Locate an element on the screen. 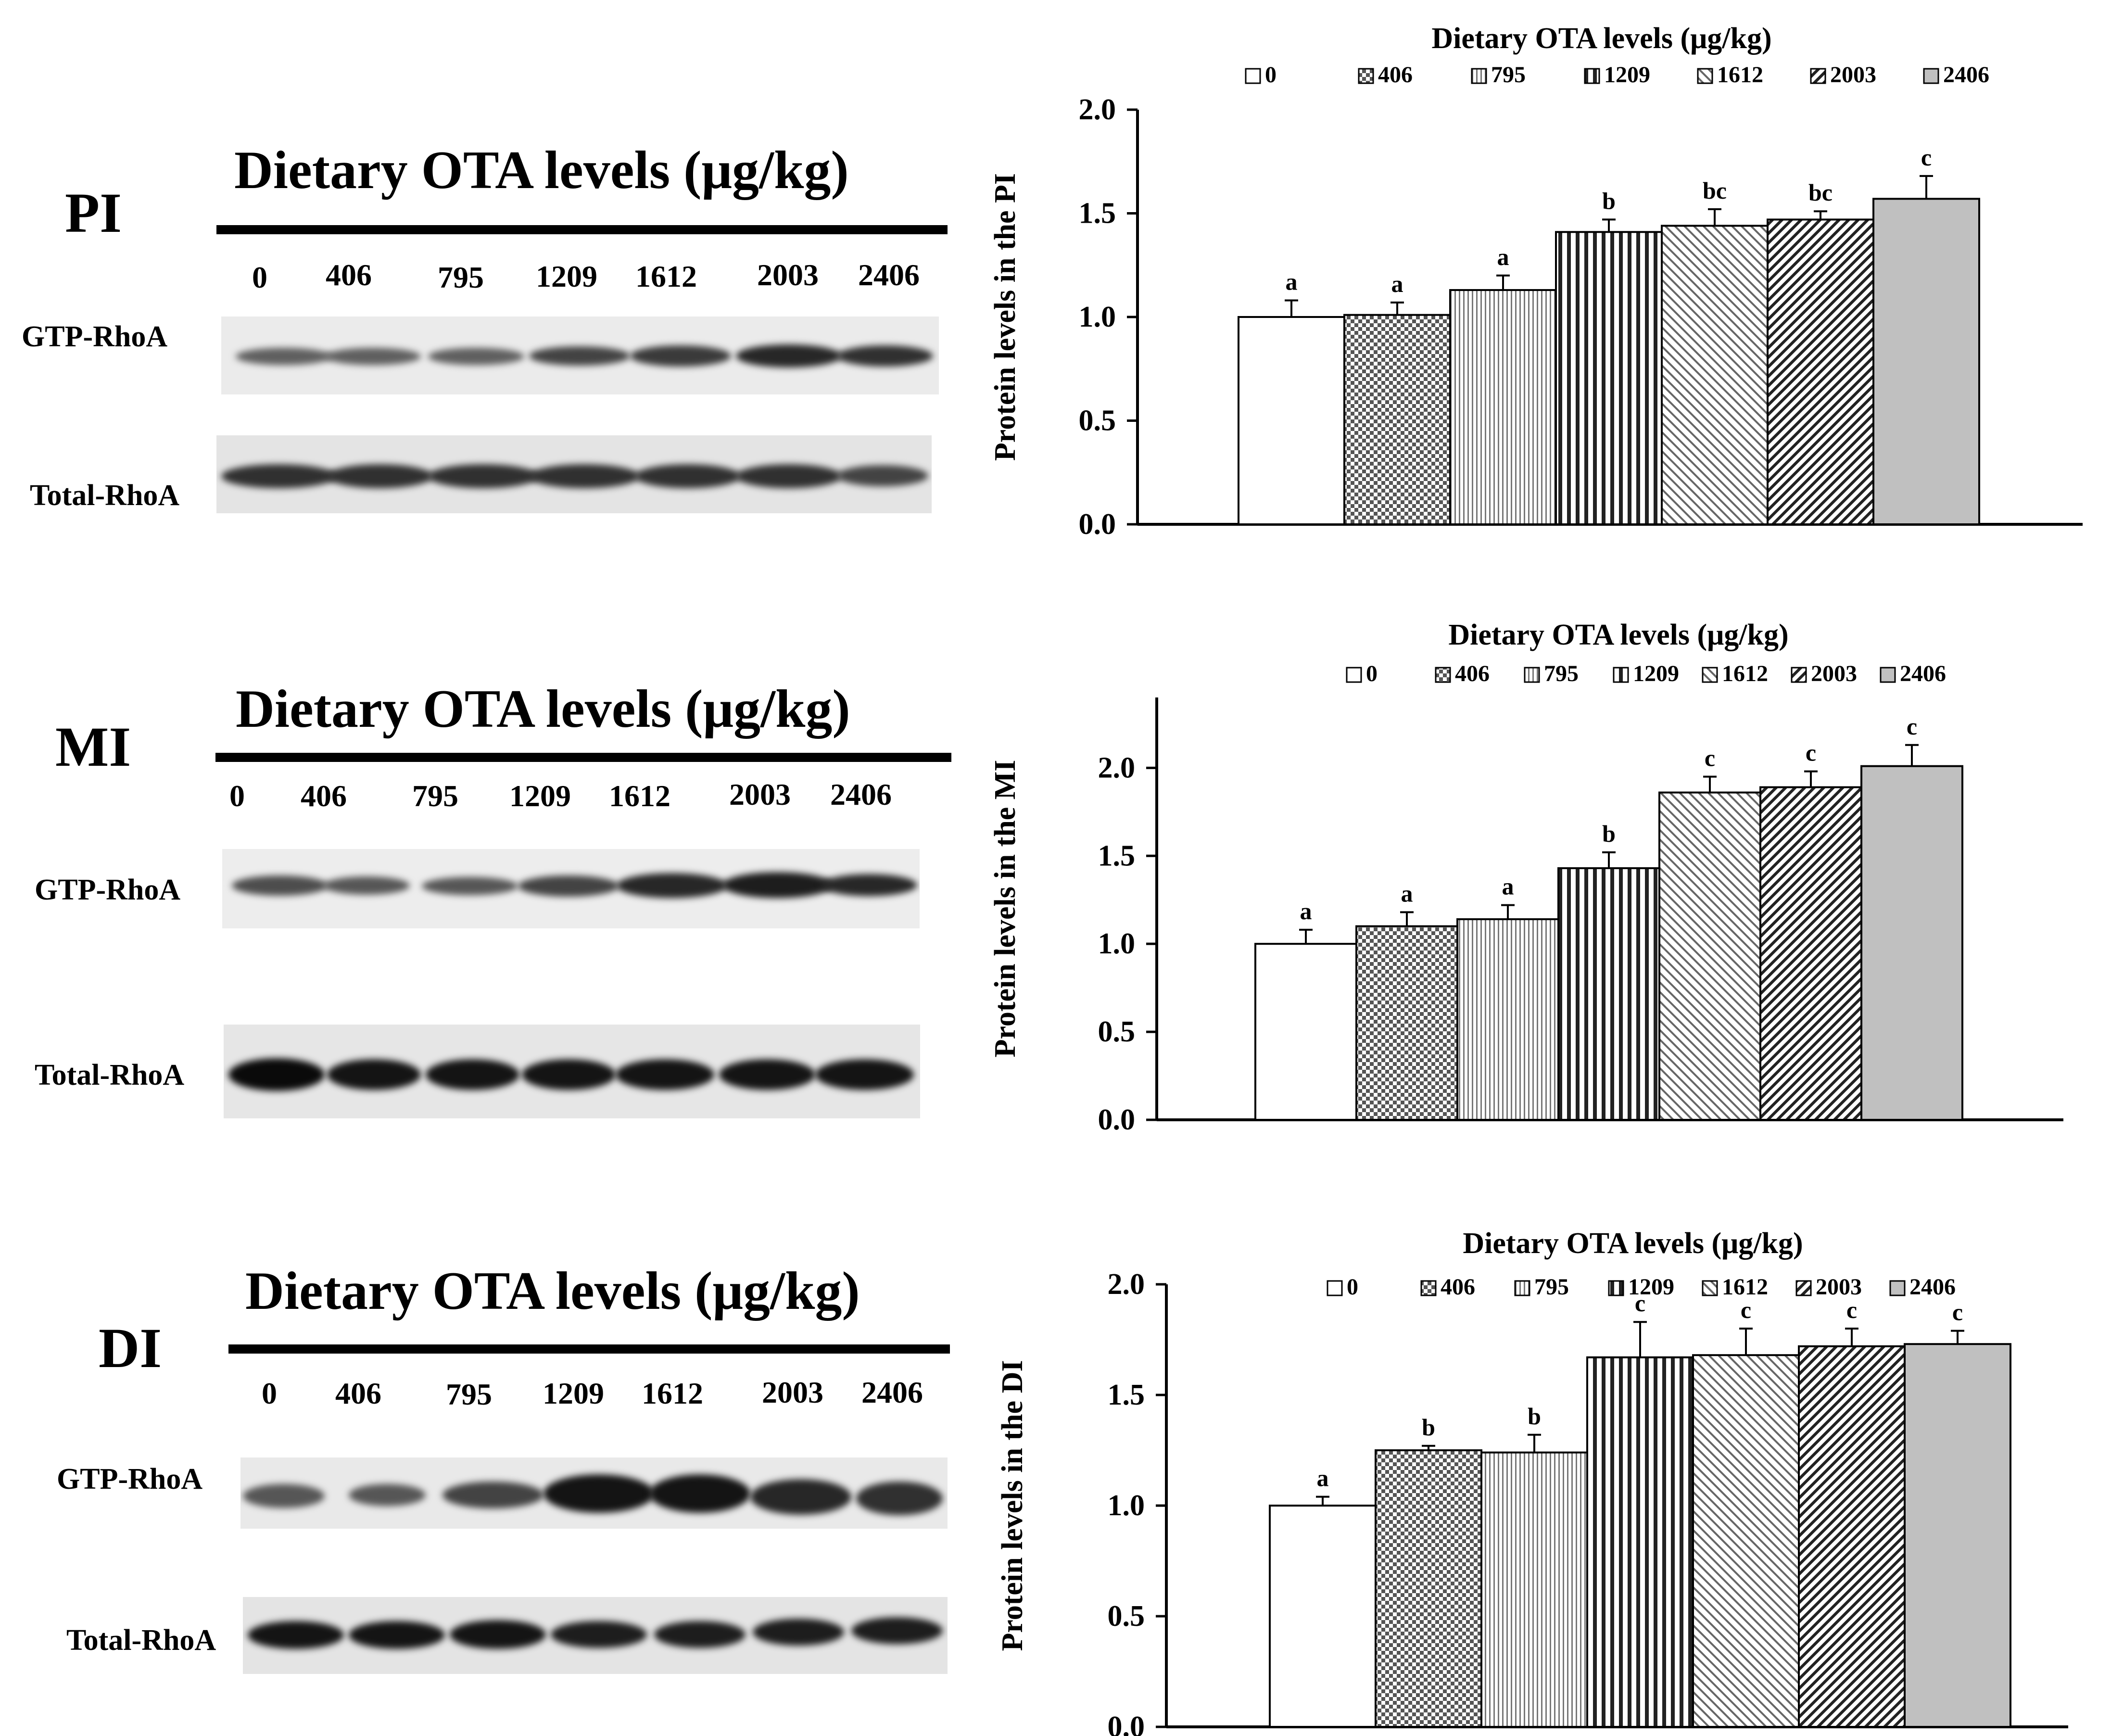  total-rhoa-blot is located at coordinates (574, 474).